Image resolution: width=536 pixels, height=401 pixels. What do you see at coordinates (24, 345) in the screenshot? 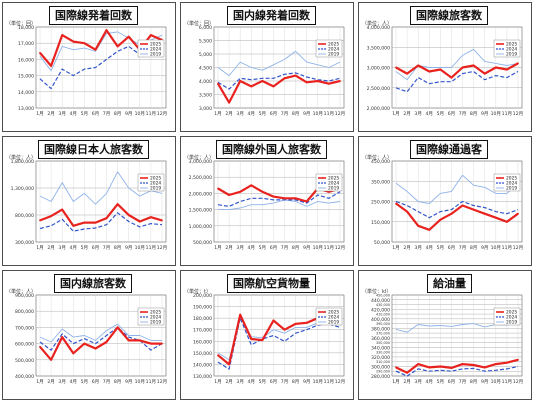
I see `y-tick-label: 600,000` at bounding box center [24, 345].